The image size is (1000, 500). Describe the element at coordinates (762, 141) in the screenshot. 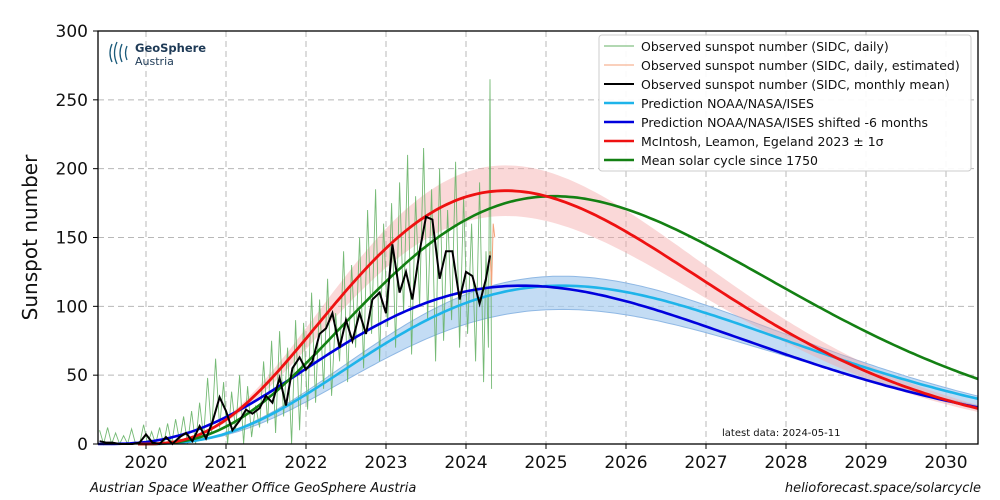

I see `legend-label: McIntosh, Leamon, Egeland 2023 ± 1σ` at that location.